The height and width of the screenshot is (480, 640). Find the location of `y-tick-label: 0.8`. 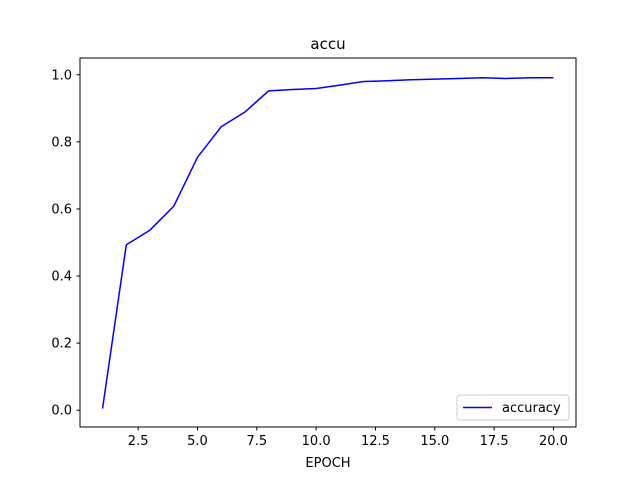

y-tick-label: 0.8 is located at coordinates (61, 142).